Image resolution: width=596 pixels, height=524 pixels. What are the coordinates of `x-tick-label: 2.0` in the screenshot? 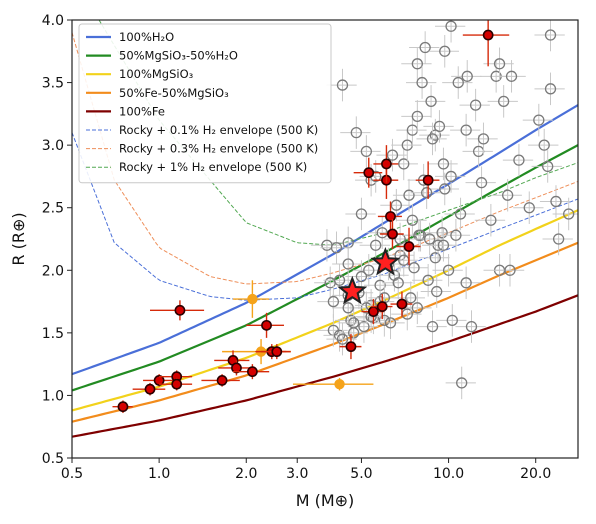 It's located at (246, 474).